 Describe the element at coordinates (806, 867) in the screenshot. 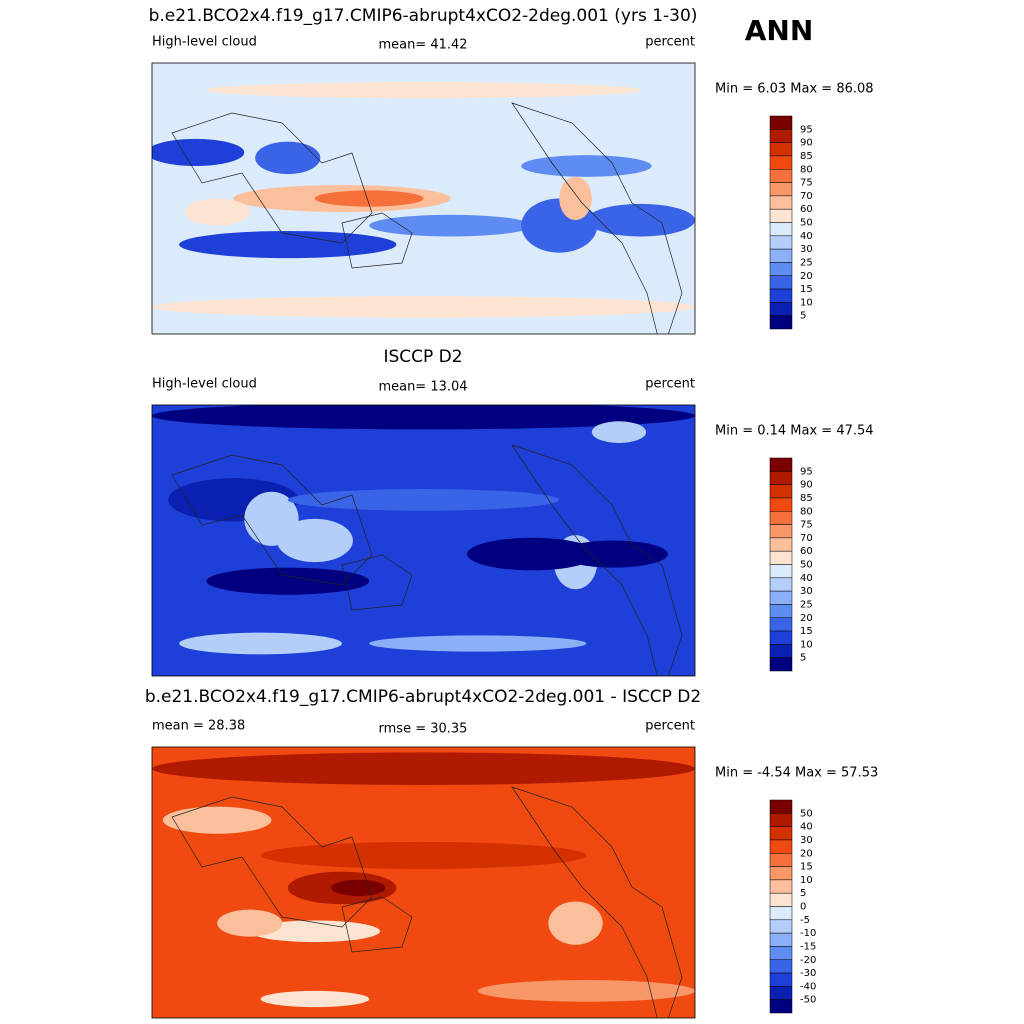

I see `colorbar-label: 15` at that location.